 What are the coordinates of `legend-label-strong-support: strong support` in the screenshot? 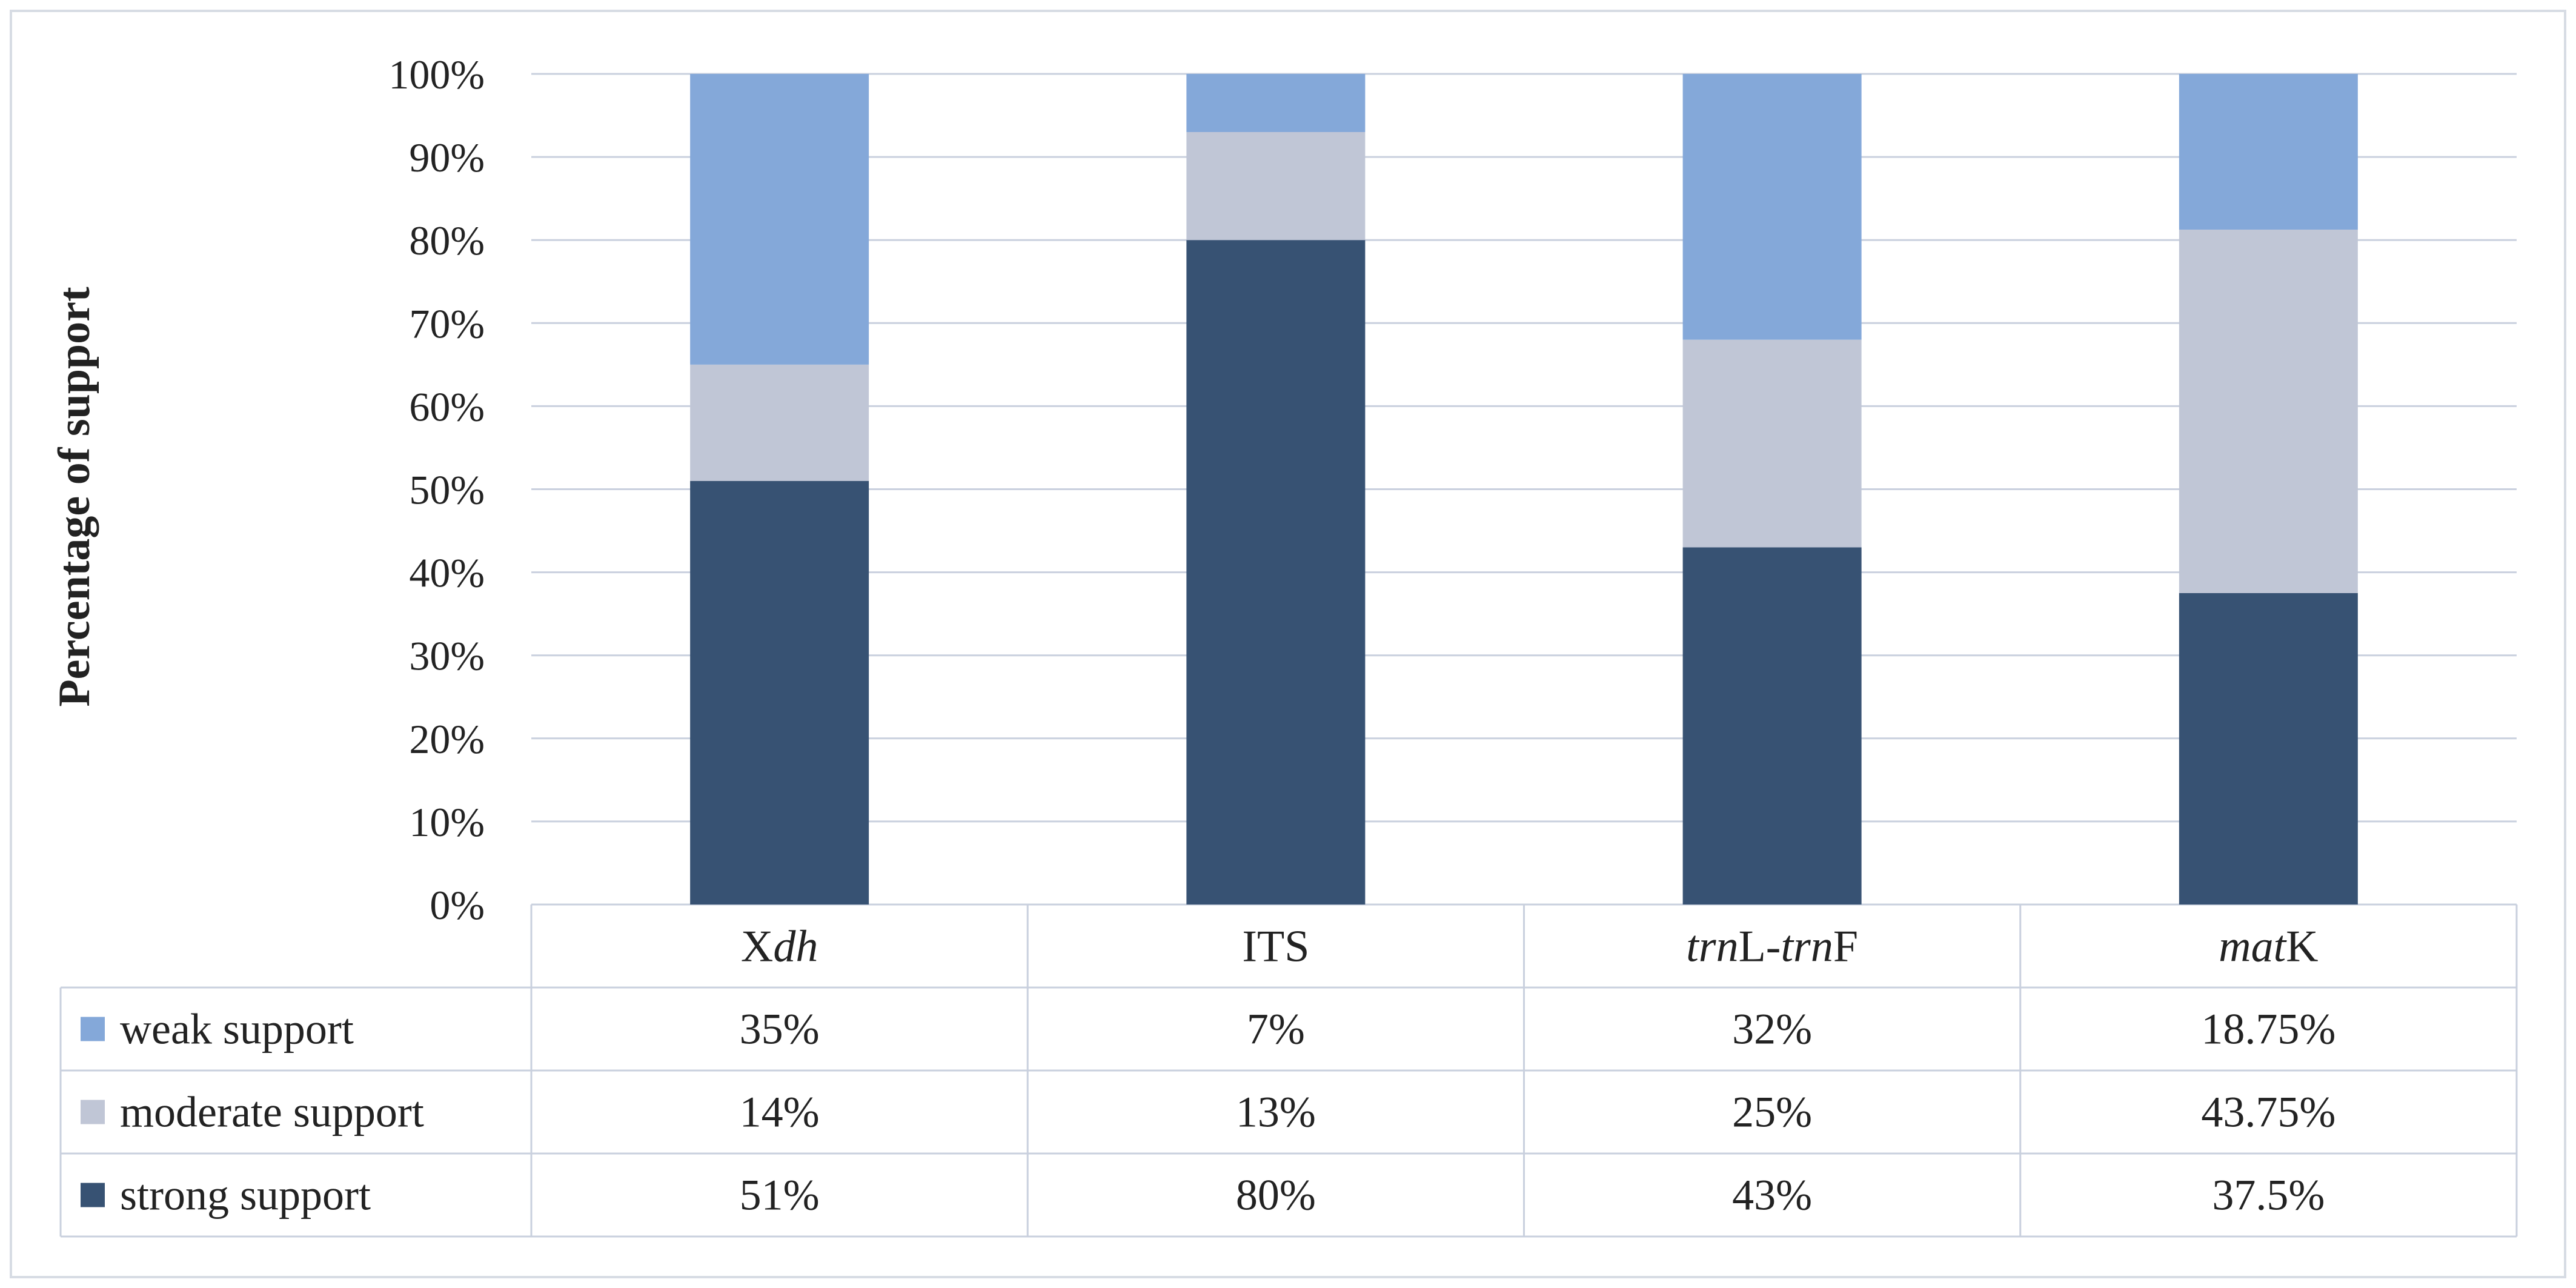 It's located at (245, 1195).